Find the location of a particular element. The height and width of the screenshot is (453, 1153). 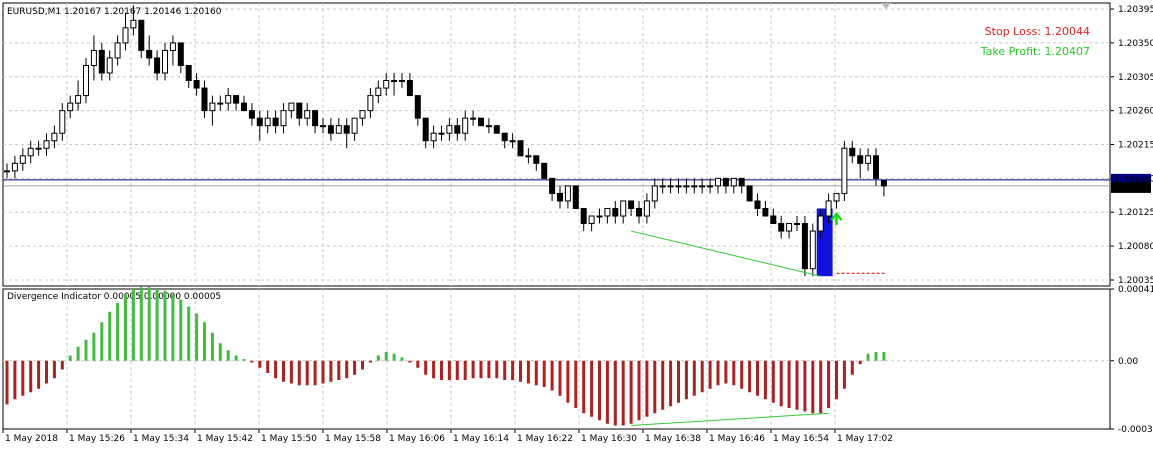

y-tick-label: 1.20395 is located at coordinates (1135, 10).